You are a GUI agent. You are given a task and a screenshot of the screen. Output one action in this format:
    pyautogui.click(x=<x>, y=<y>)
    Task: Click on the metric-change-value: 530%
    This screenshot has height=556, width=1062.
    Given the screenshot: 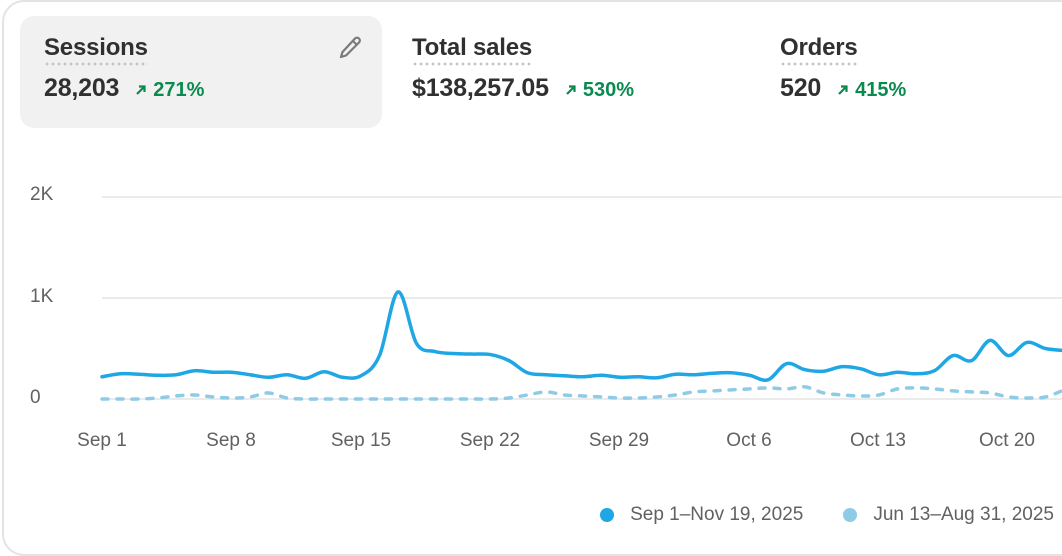 What is the action you would take?
    pyautogui.click(x=608, y=89)
    